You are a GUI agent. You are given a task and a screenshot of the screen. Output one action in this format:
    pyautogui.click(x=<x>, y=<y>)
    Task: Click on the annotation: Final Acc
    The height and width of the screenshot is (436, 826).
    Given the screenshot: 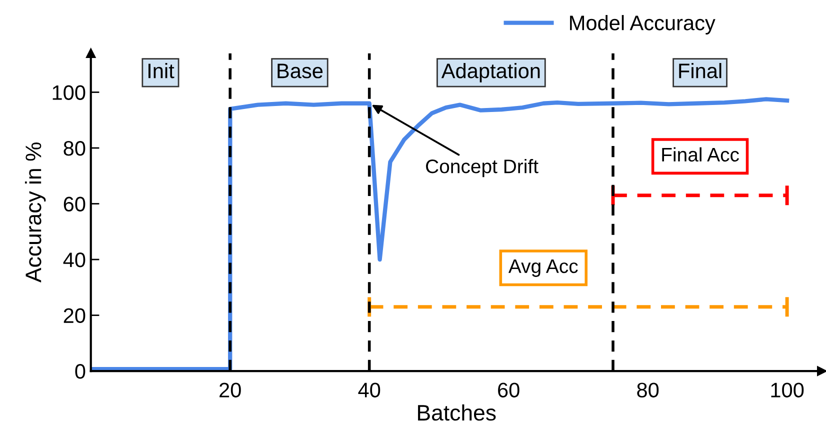 What is the action you would take?
    pyautogui.click(x=700, y=154)
    